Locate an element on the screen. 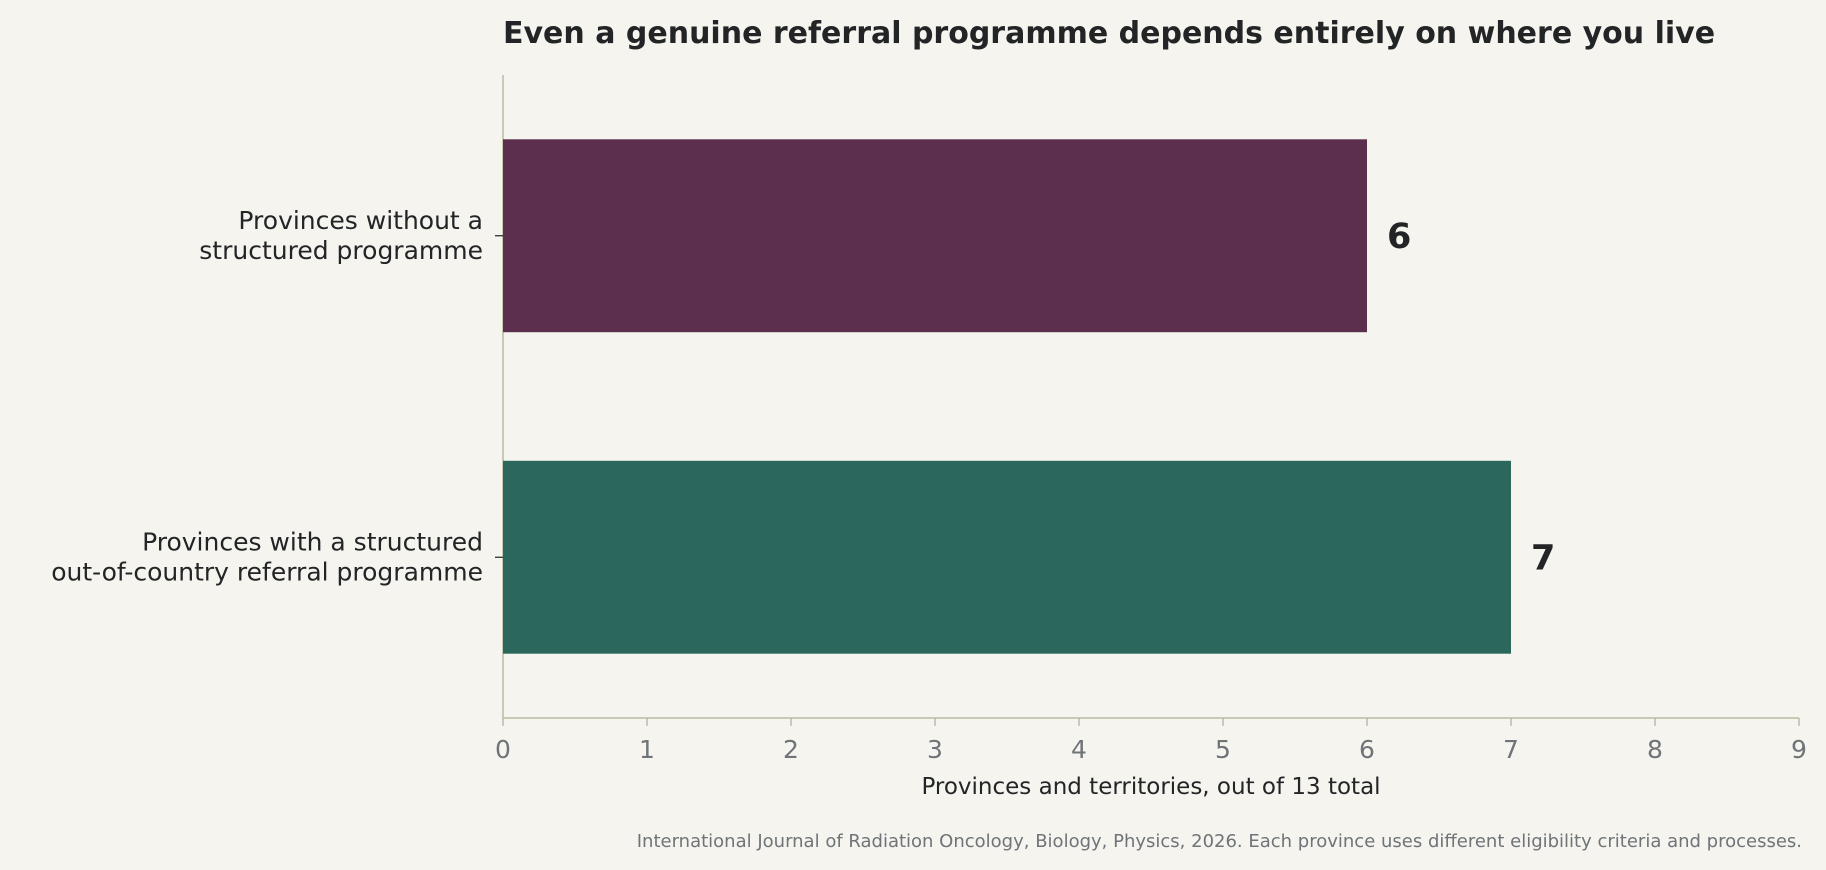 The height and width of the screenshot is (870, 1826). category-label-line: Provinces with a structured is located at coordinates (312, 541).